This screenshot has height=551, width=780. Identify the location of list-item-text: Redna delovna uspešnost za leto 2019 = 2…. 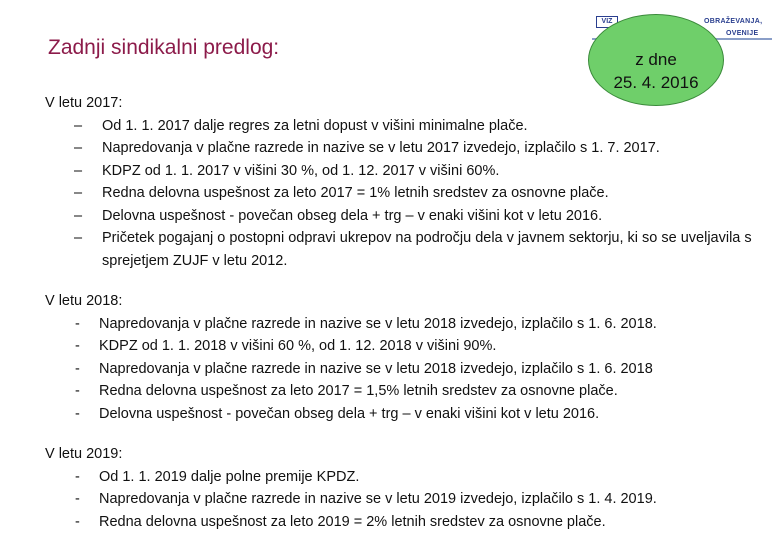
(352, 521).